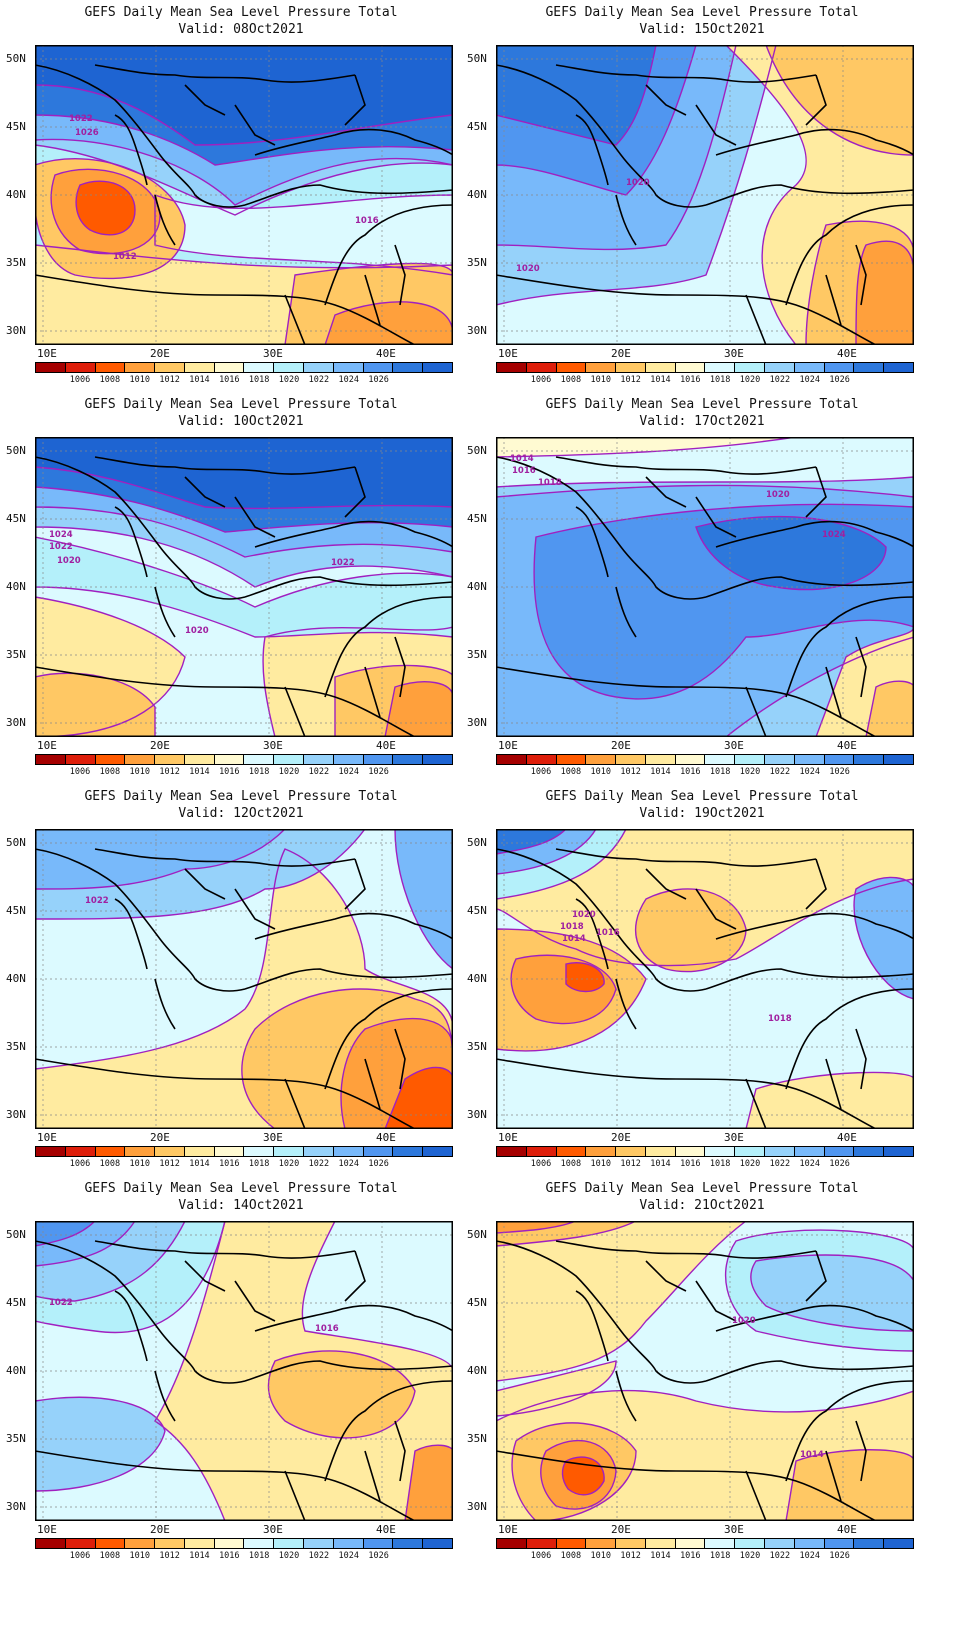  What do you see at coordinates (690, 1164) in the screenshot?
I see `colorbar-label: 1016` at bounding box center [690, 1164].